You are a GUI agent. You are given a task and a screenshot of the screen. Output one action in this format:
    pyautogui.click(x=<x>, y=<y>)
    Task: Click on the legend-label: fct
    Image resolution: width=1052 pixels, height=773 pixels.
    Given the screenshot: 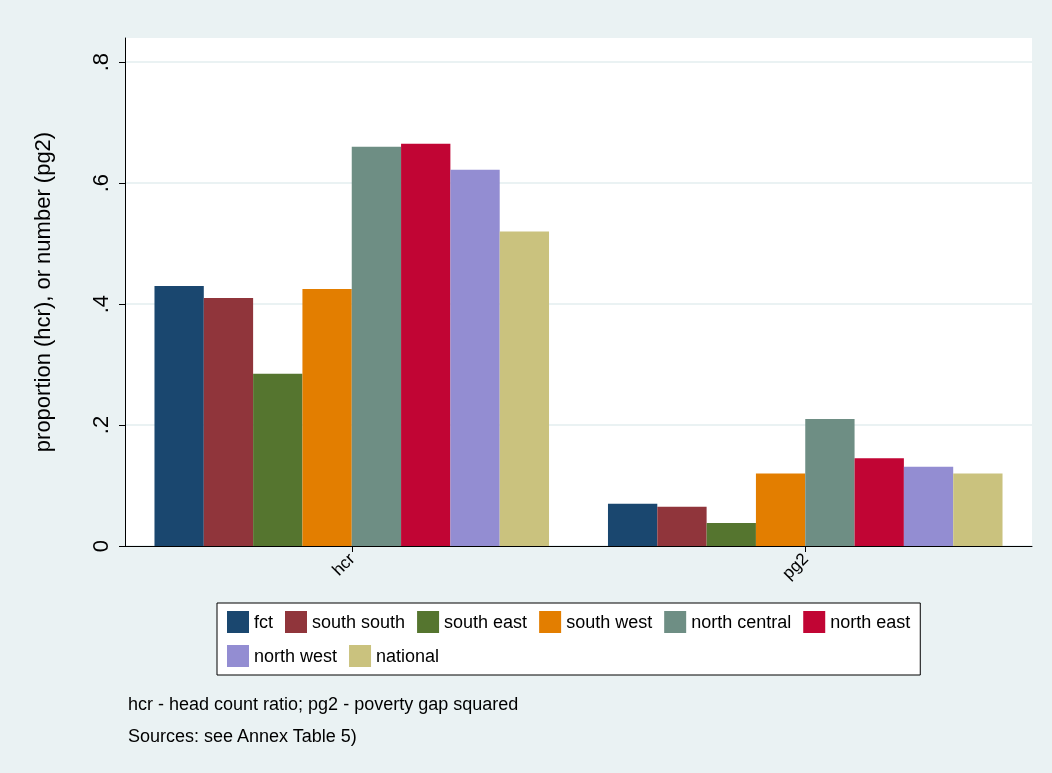 What is the action you would take?
    pyautogui.click(x=264, y=622)
    